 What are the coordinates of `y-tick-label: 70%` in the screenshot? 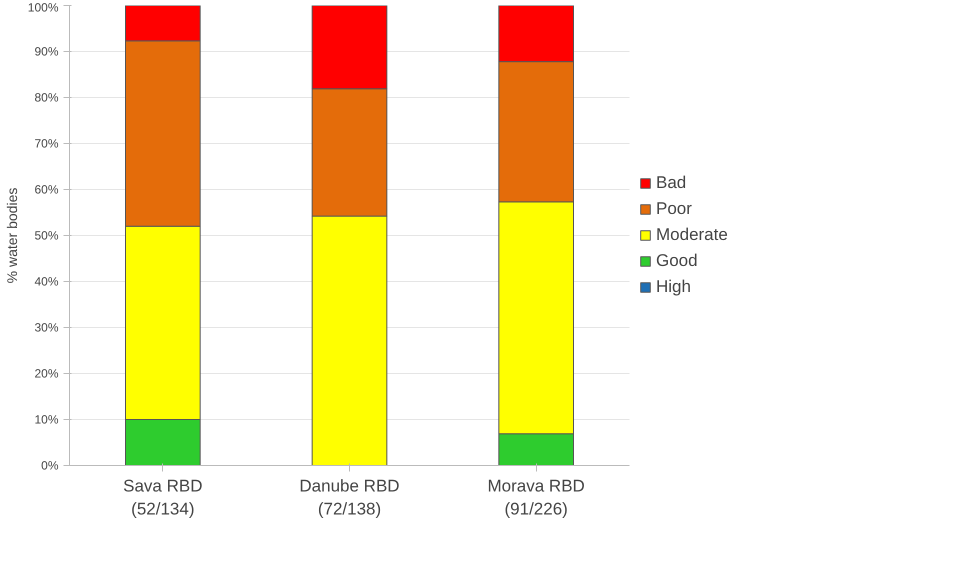 It's located at (46, 143).